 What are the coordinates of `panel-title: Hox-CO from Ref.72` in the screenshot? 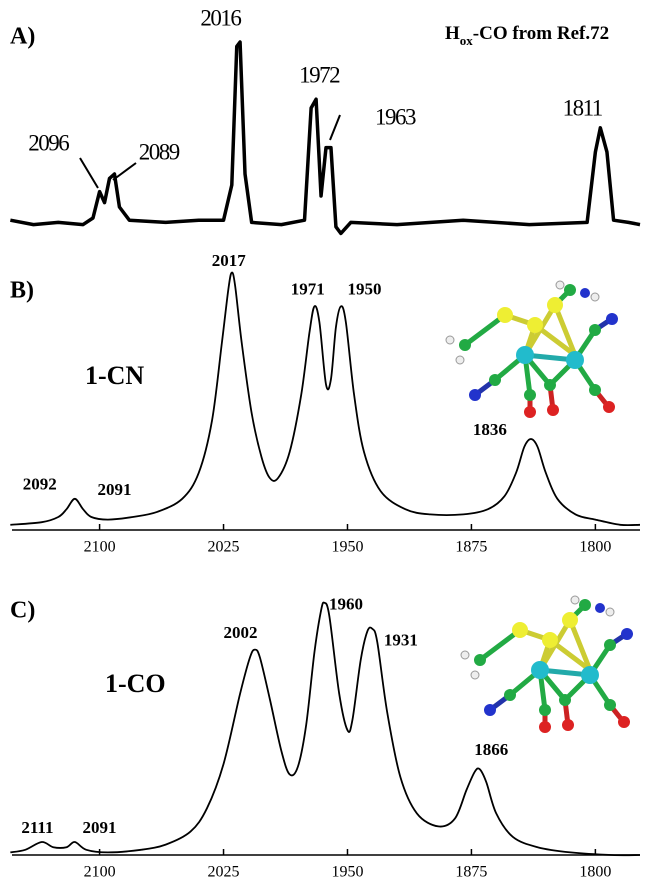 It's located at (527, 35).